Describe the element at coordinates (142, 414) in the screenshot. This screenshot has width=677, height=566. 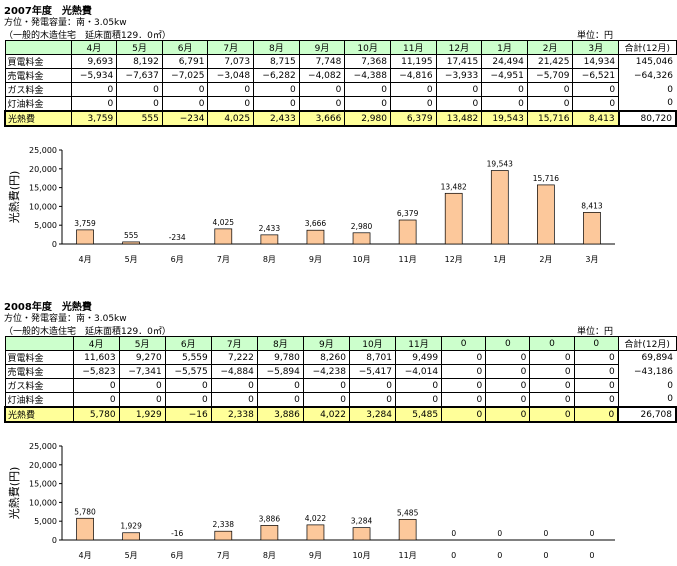
I see `sum-cell: 1,929` at that location.